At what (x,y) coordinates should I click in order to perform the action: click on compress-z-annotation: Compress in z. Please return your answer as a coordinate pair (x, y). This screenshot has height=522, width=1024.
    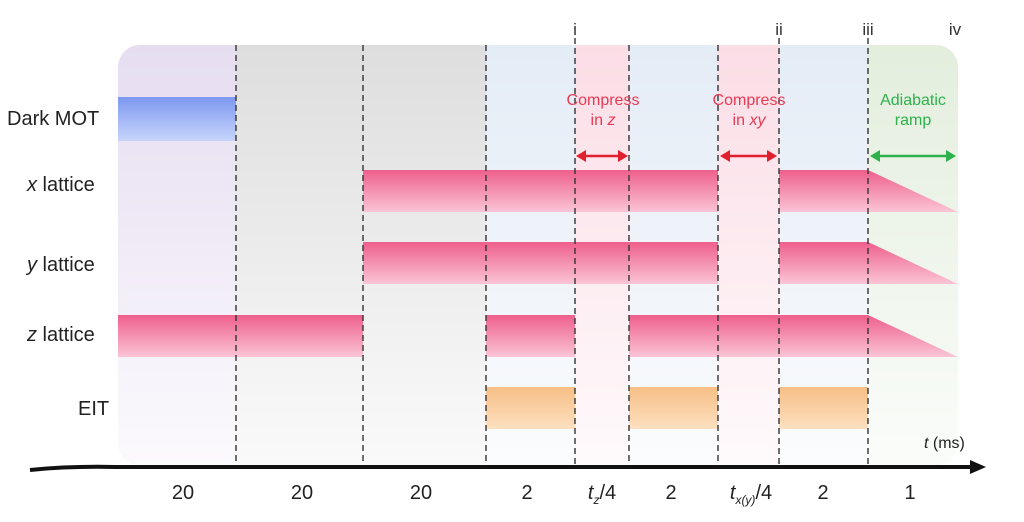
    Looking at the image, I should click on (603, 110).